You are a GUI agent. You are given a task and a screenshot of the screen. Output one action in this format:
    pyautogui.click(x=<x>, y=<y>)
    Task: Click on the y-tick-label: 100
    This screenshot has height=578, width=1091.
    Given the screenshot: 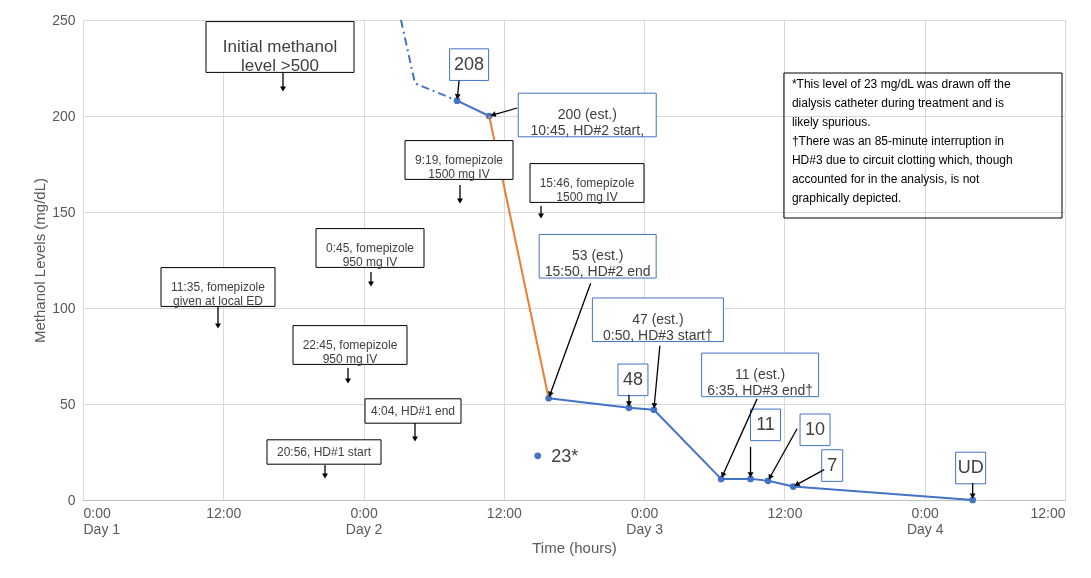 What is the action you would take?
    pyautogui.click(x=64, y=307)
    